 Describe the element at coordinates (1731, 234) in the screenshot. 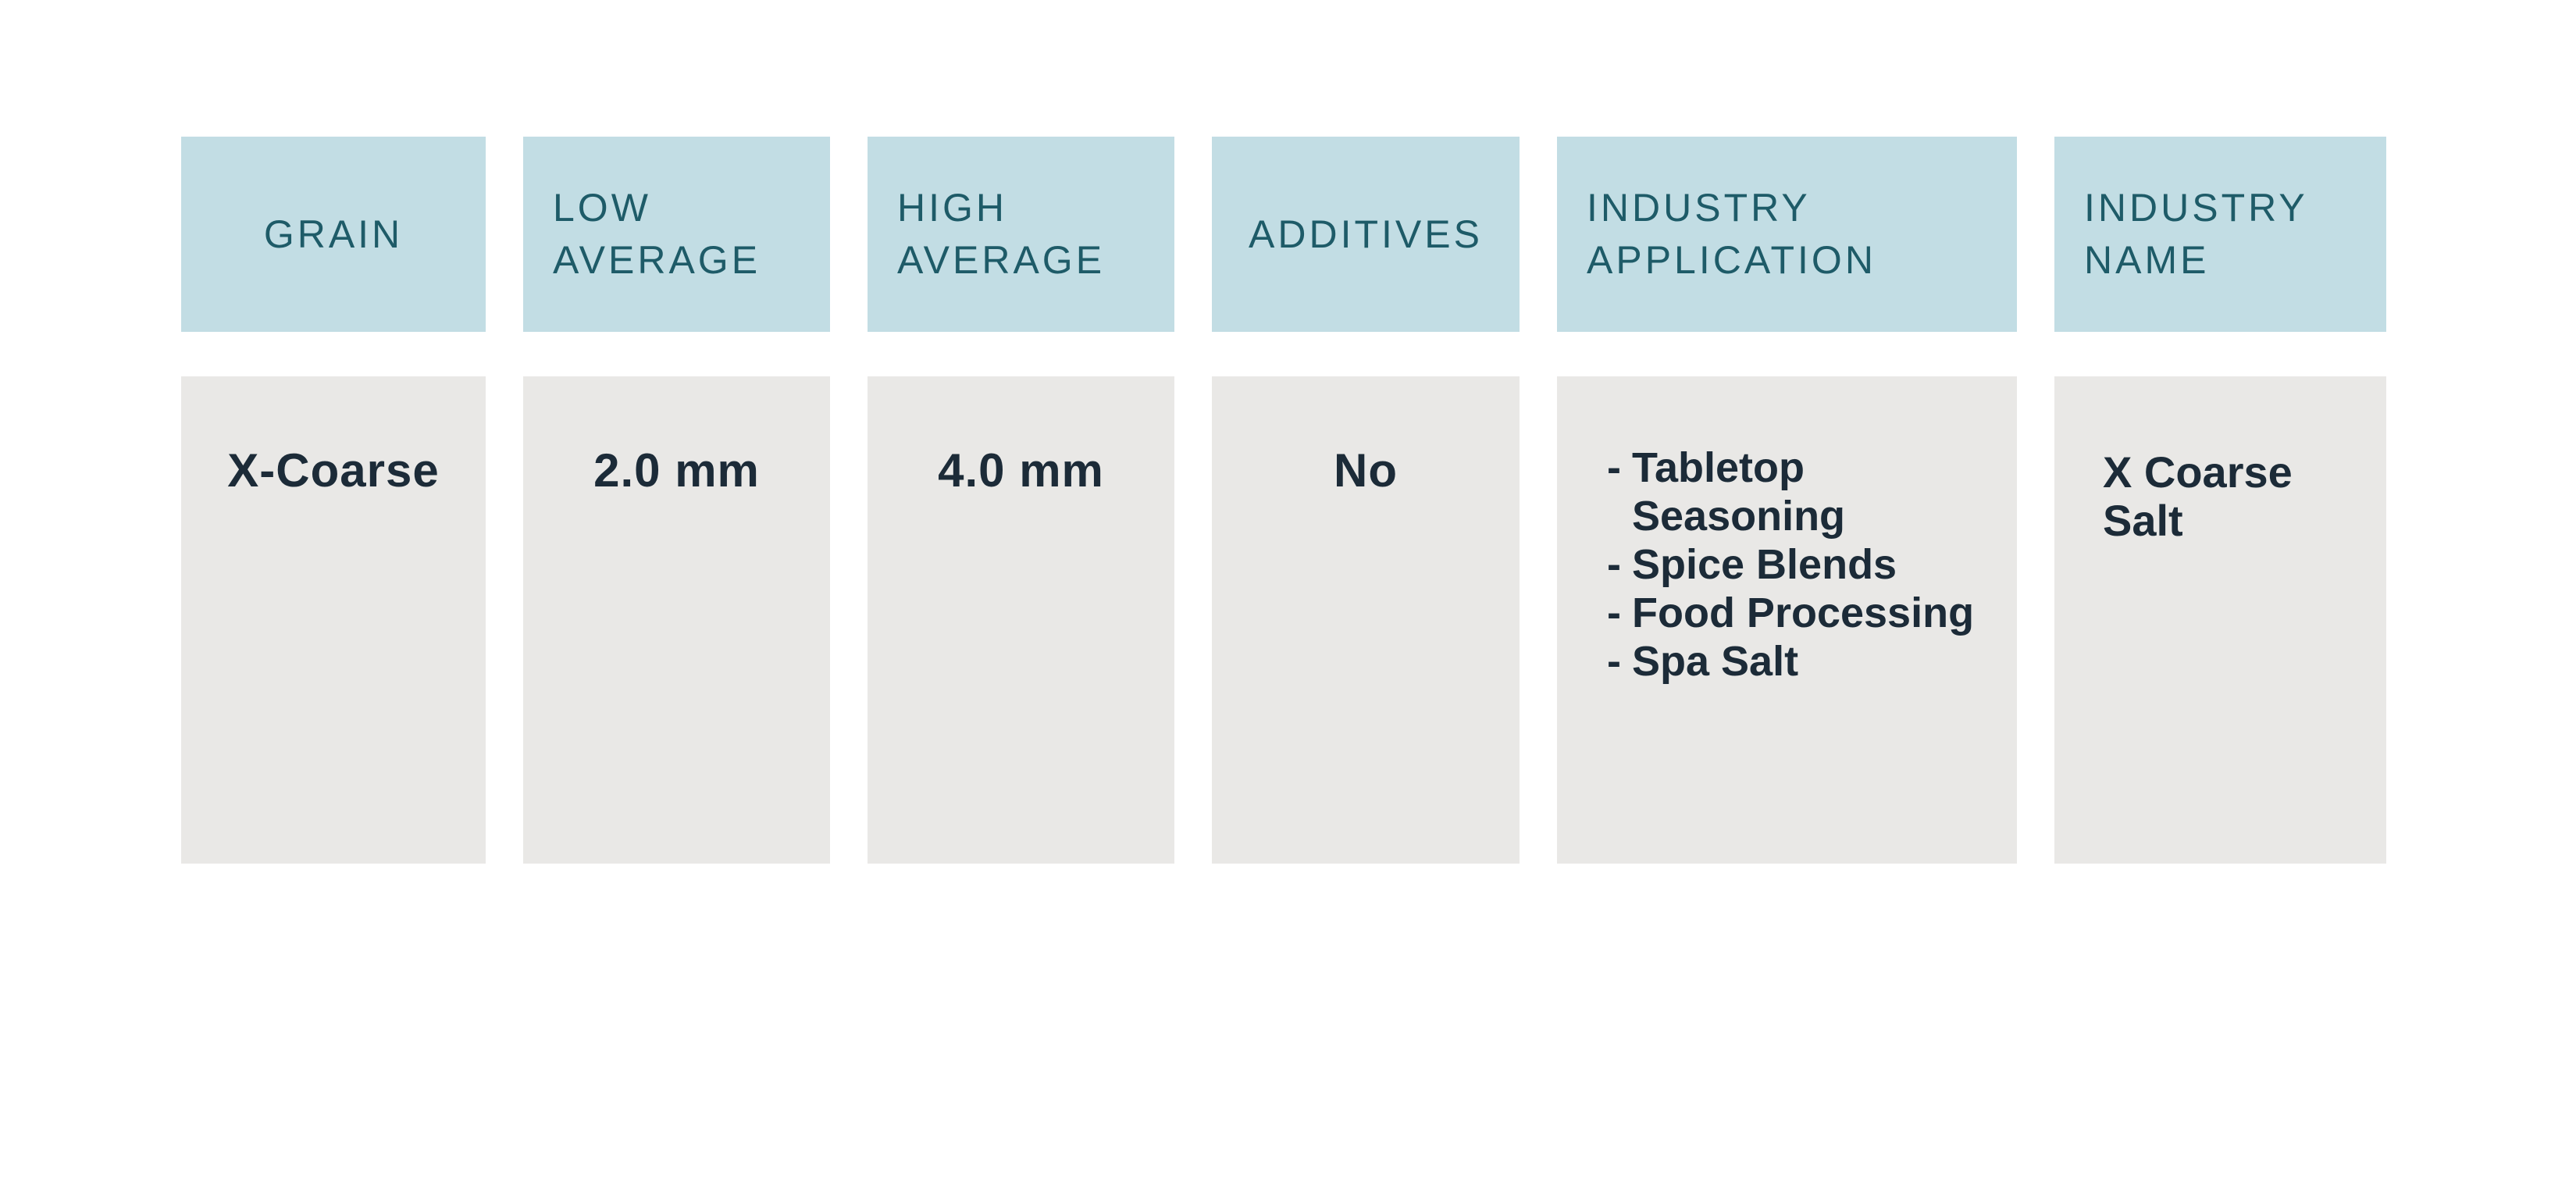

I see `header-label-industry-application: INDUSTRY APPLICATION` at that location.